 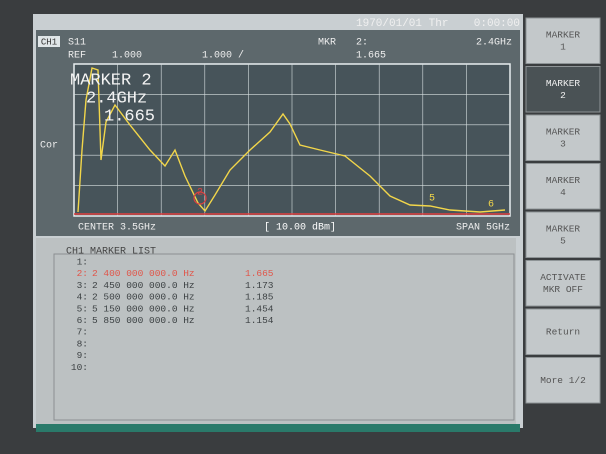 What do you see at coordinates (82, 343) in the screenshot?
I see `row-index: 8:` at bounding box center [82, 343].